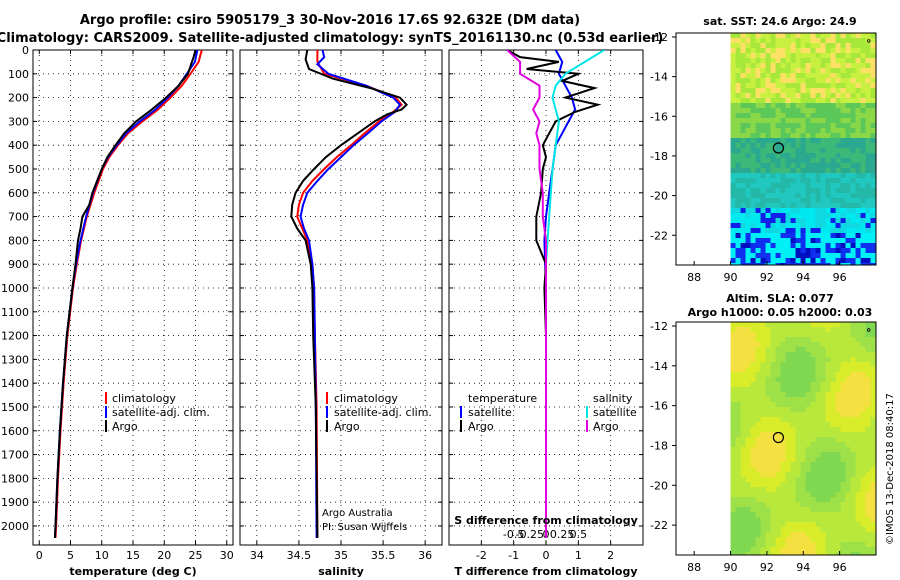 The image size is (900, 580). I want to click on ytick-label-19: 1900, so click(15, 502).